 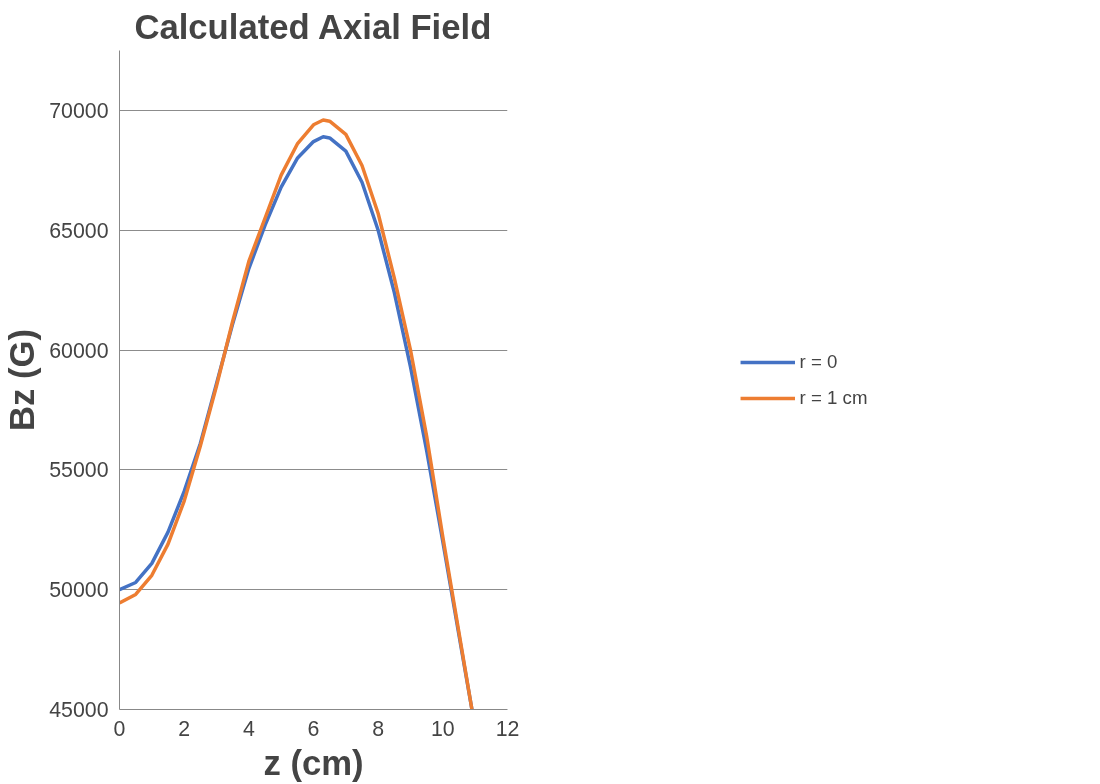 I want to click on x-tick-label: 10, so click(x=442, y=728).